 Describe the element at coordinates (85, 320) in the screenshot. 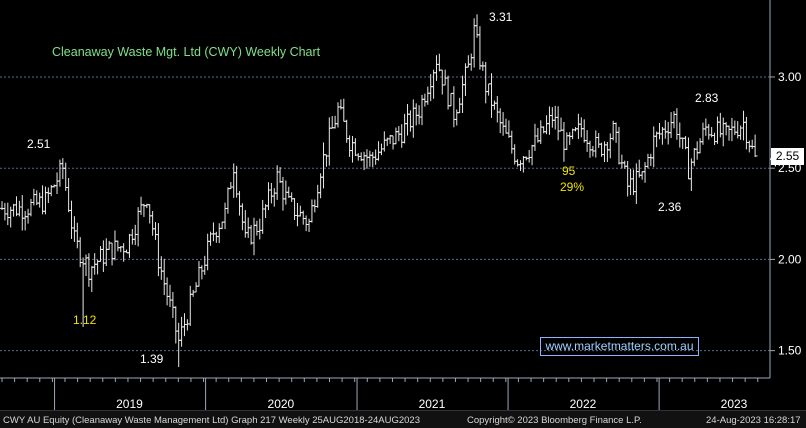

I see `price-annotation: 1.12` at that location.